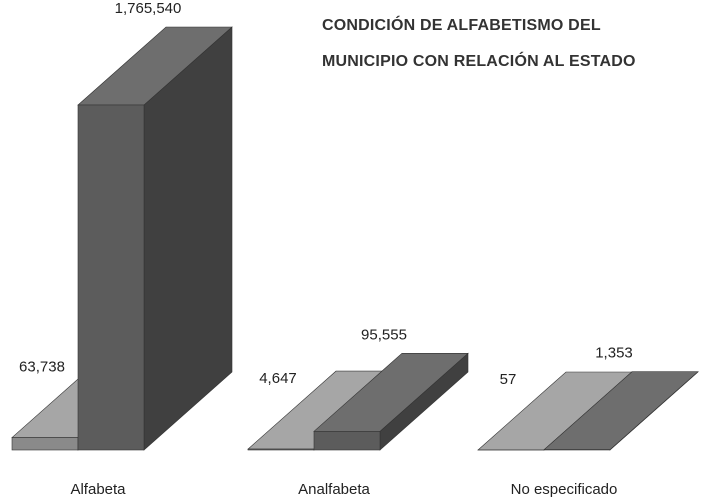 This screenshot has width=714, height=502. Describe the element at coordinates (148, 8) in the screenshot. I see `value-label: 1,765,540` at that location.